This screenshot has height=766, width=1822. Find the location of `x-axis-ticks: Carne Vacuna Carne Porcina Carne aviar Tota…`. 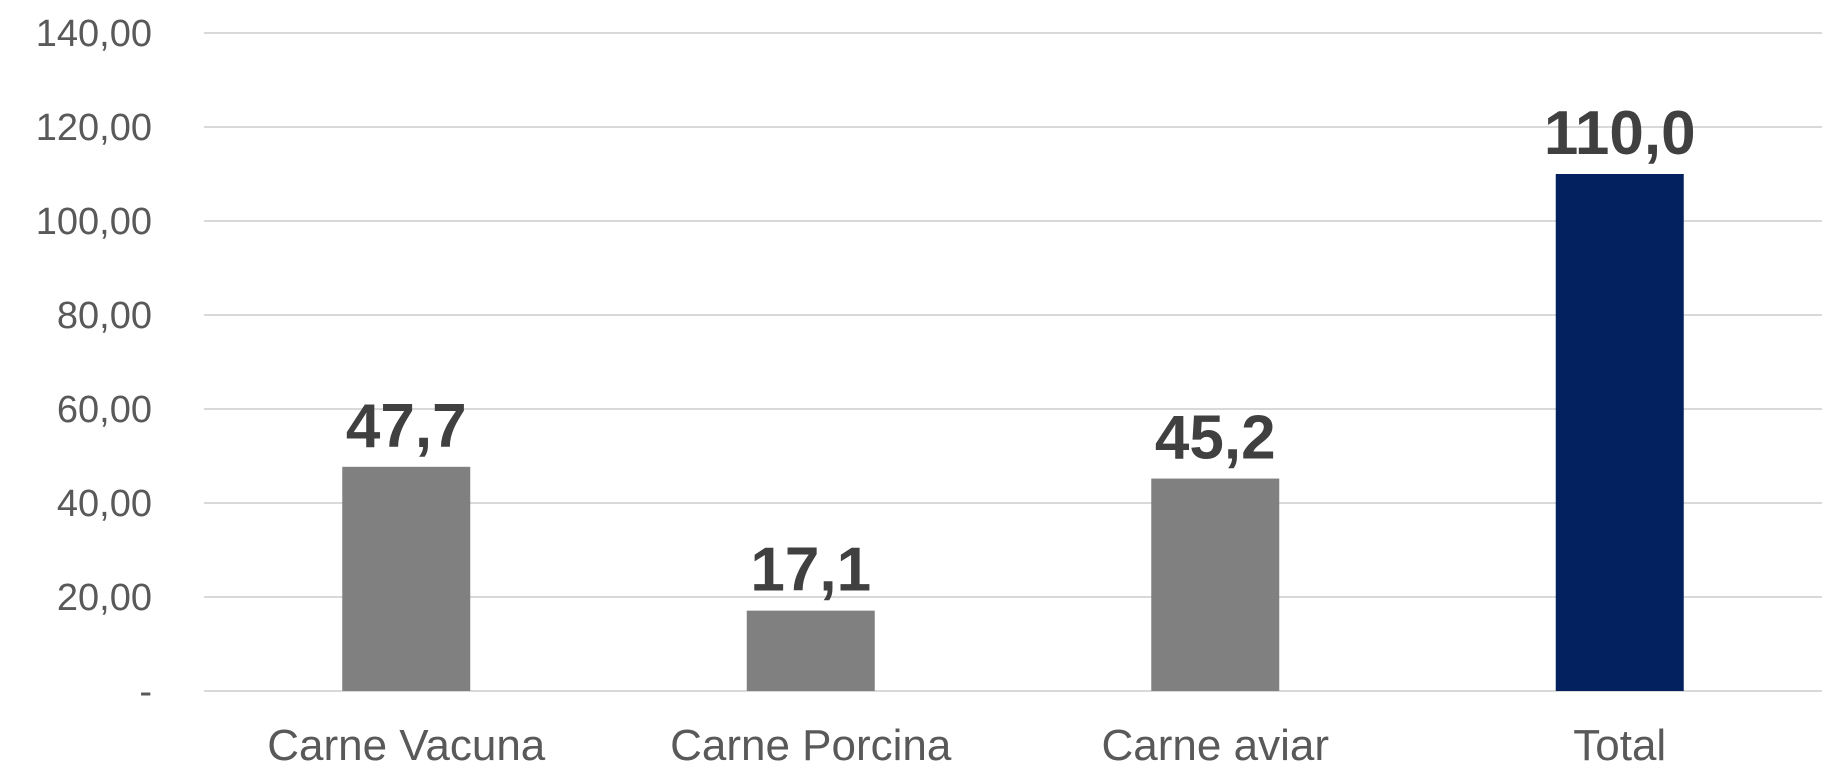

x-axis-ticks: Carne Vacuna Carne Porcina Carne aviar Tota… is located at coordinates (966, 743).